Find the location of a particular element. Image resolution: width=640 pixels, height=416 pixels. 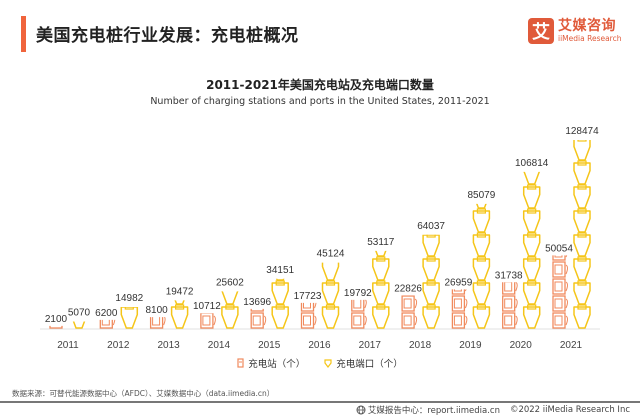

bar-ports-2021 is located at coordinates (582, 234).